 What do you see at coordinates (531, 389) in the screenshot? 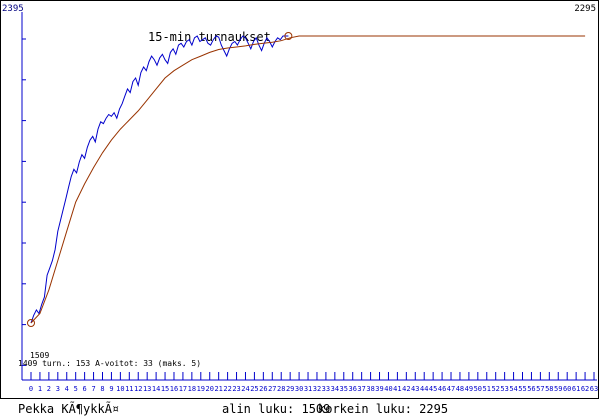
I see `x-tick-label: 56` at bounding box center [531, 389].